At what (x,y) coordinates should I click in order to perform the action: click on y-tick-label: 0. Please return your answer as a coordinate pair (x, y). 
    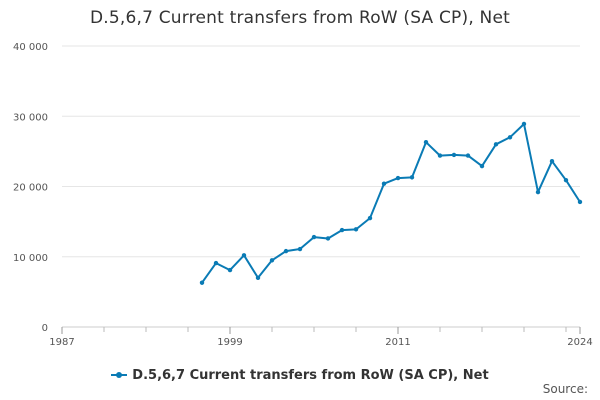
    Looking at the image, I should click on (45, 328).